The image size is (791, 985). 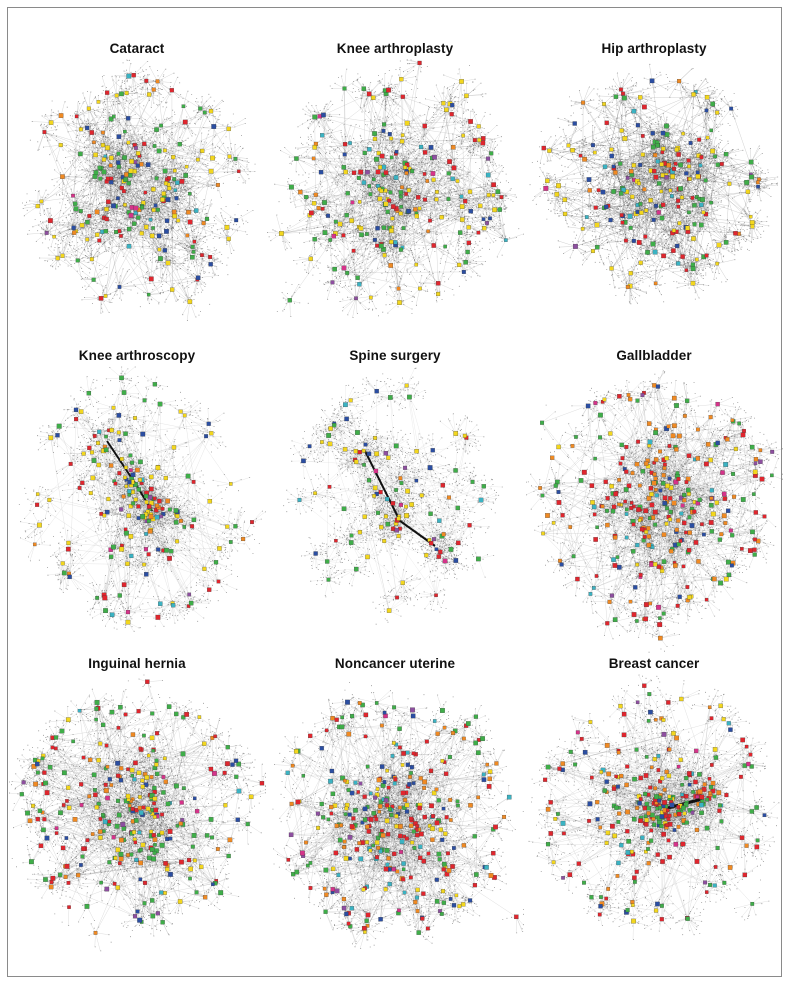 I want to click on network-panel-spine-surgery: Spine surgery, so click(x=395, y=508).